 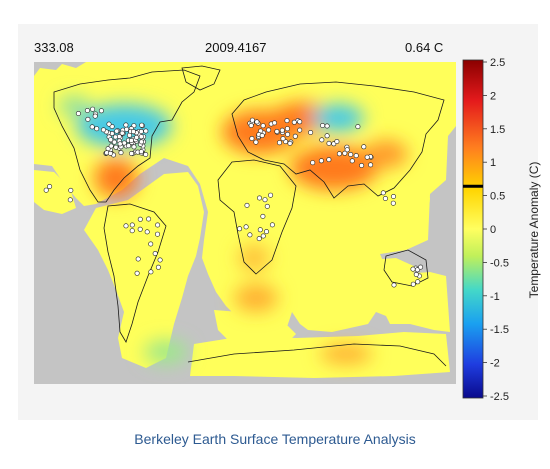 What do you see at coordinates (499, 330) in the screenshot?
I see `colorbar-tick-label: -1.5` at bounding box center [499, 330].